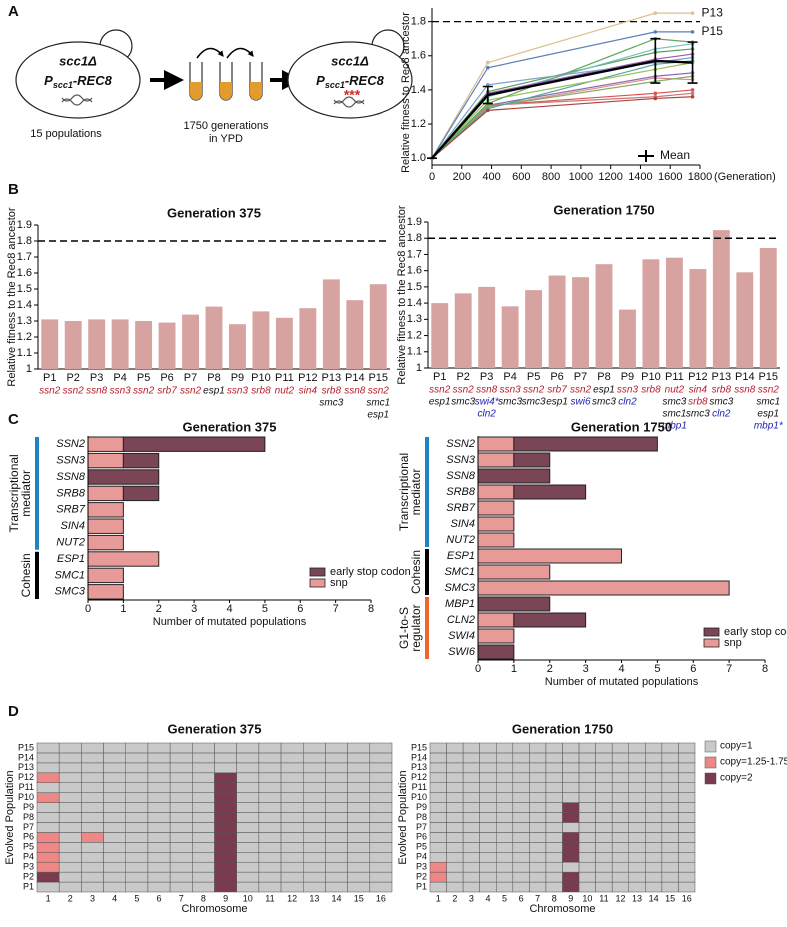 The height and width of the screenshot is (927, 787). I want to click on y-tick-label: 1.9, so click(24, 225).